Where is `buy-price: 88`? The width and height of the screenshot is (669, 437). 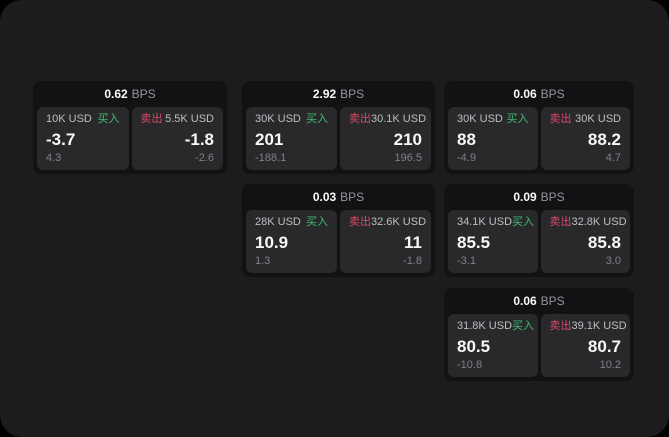
buy-price: 88 is located at coordinates (466, 139).